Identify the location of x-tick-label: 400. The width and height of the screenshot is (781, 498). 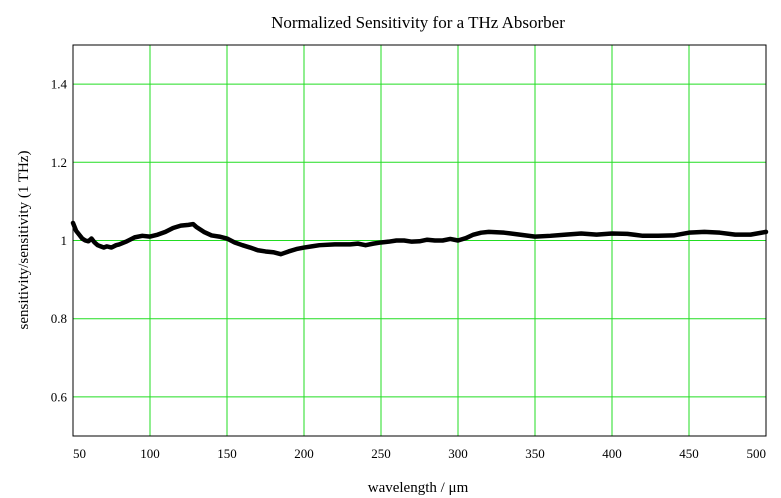
(612, 453).